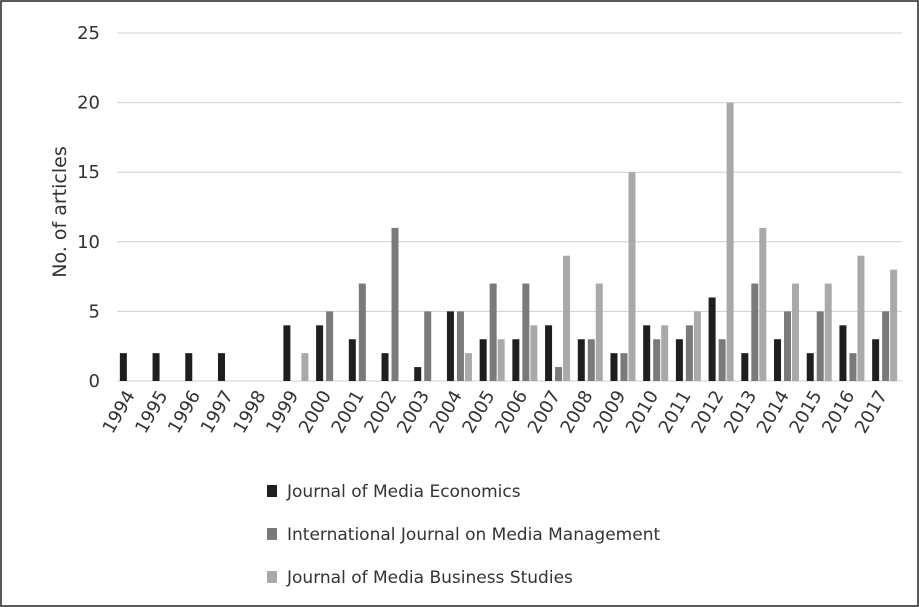  What do you see at coordinates (88, 172) in the screenshot?
I see `y-tick-label: 15` at bounding box center [88, 172].